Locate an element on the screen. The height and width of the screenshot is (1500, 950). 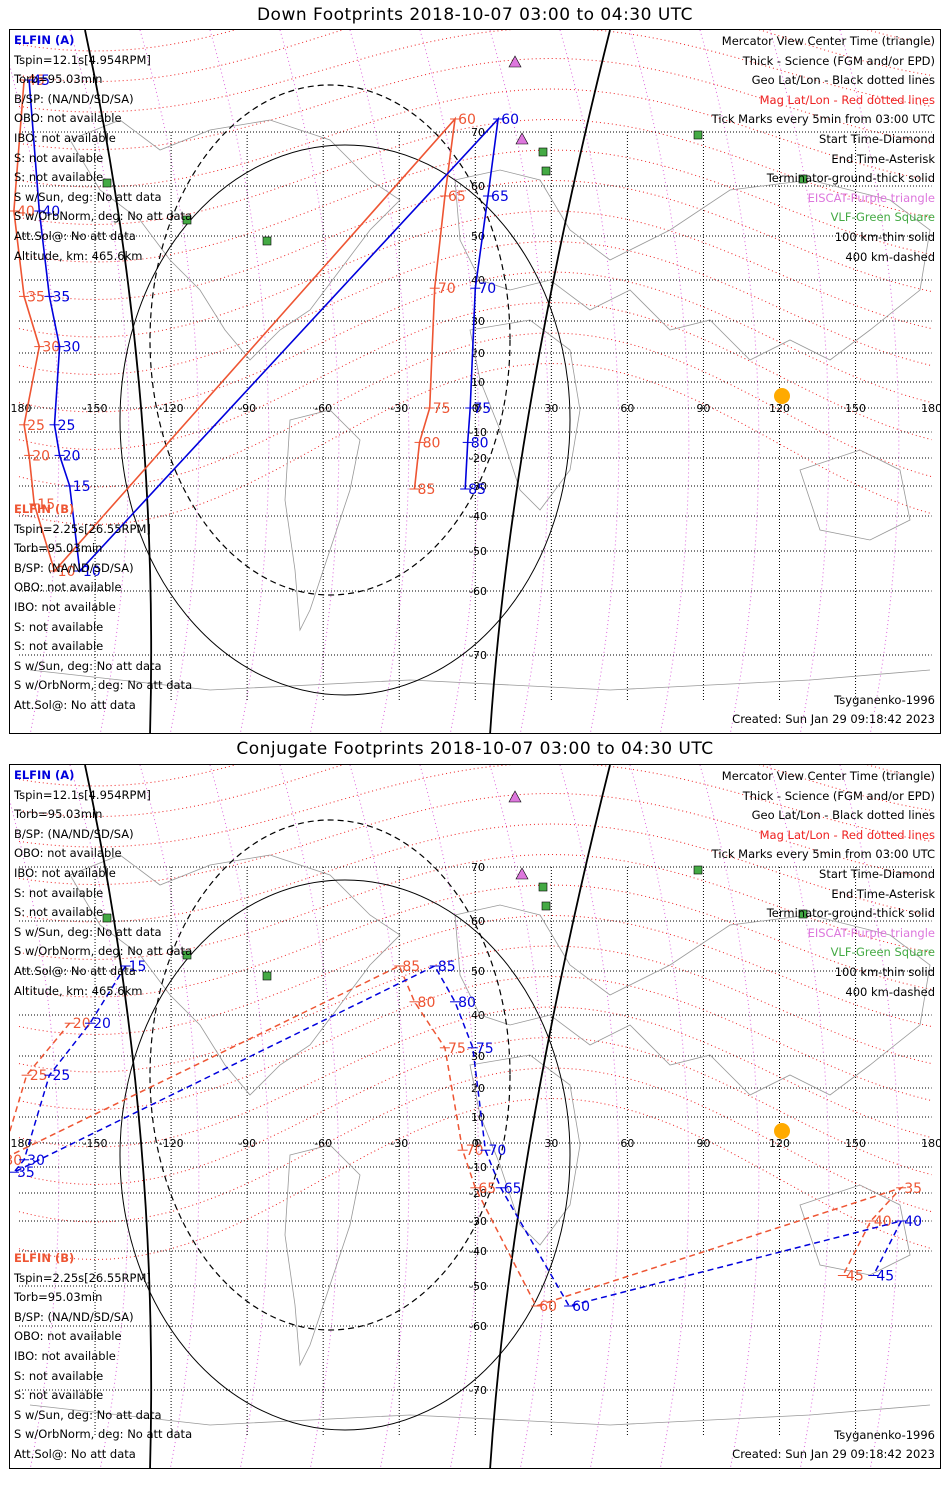
legend-item: Mercator View Center Time (triangle) is located at coordinates (828, 41).